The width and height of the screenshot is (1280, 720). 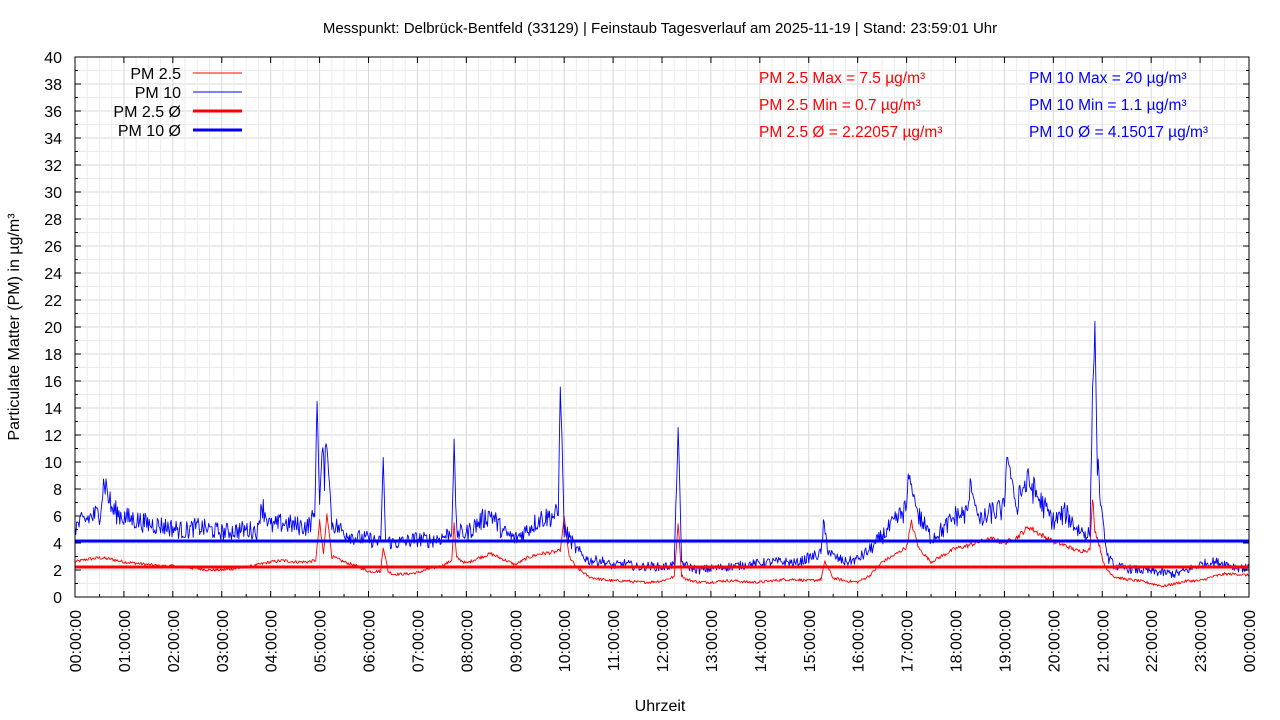 I want to click on legend-label: PM 2.5, so click(x=155, y=74).